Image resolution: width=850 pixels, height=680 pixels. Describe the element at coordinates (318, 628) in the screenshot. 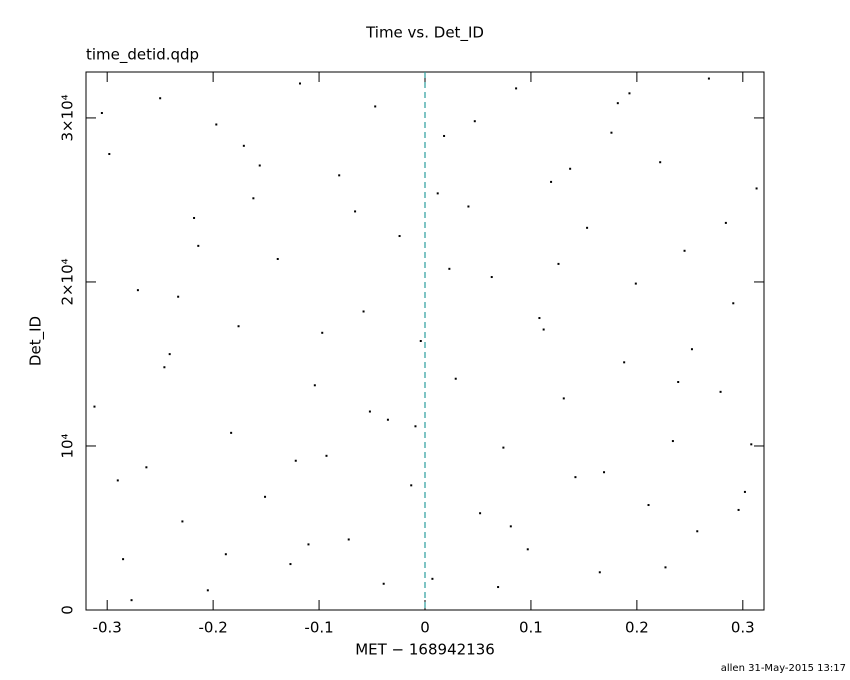

I see `x-tick-label: -0.1` at that location.